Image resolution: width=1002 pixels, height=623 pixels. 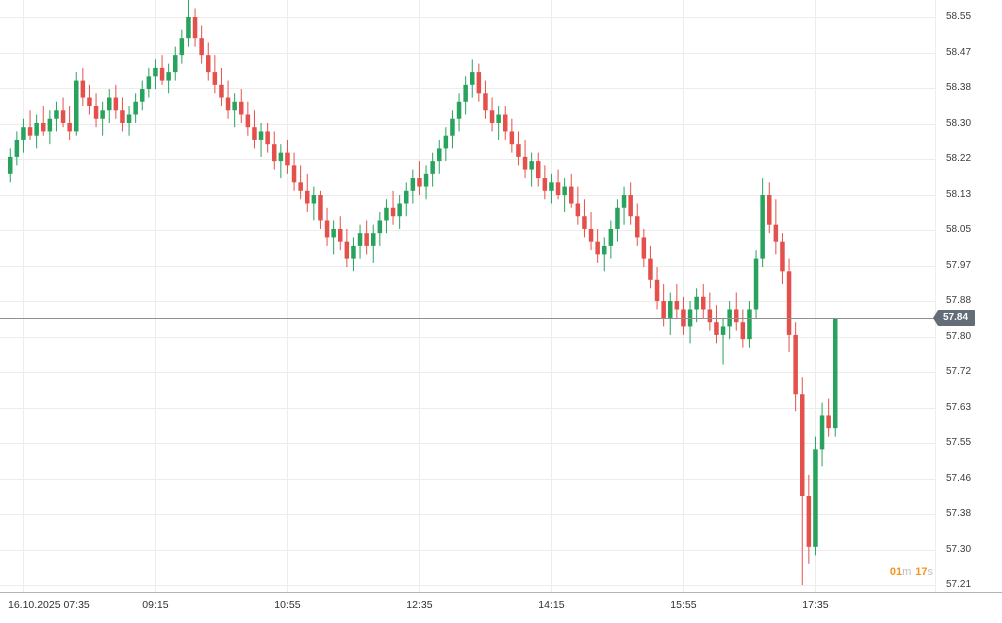 What do you see at coordinates (683, 605) in the screenshot?
I see `time-axis-label: 15:55` at bounding box center [683, 605].